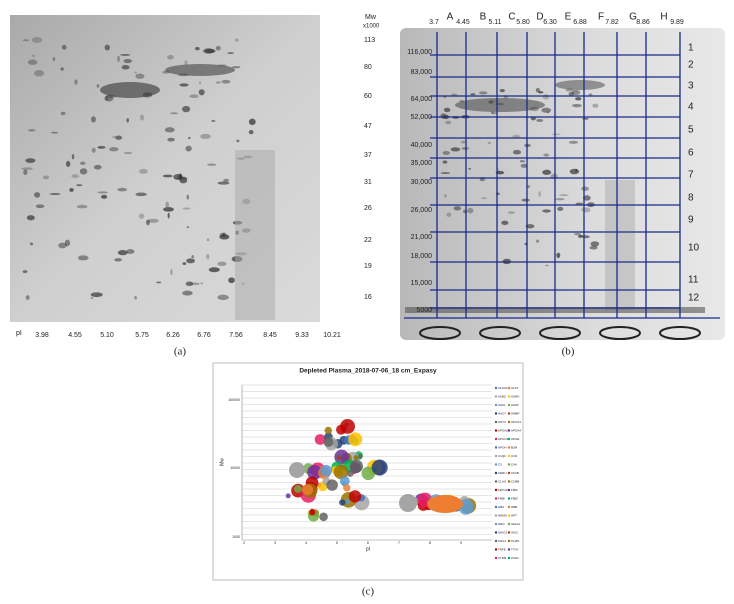  What do you see at coordinates (494, 22) in the screenshot?
I see `x-tick-label: 5.11` at bounding box center [494, 22].